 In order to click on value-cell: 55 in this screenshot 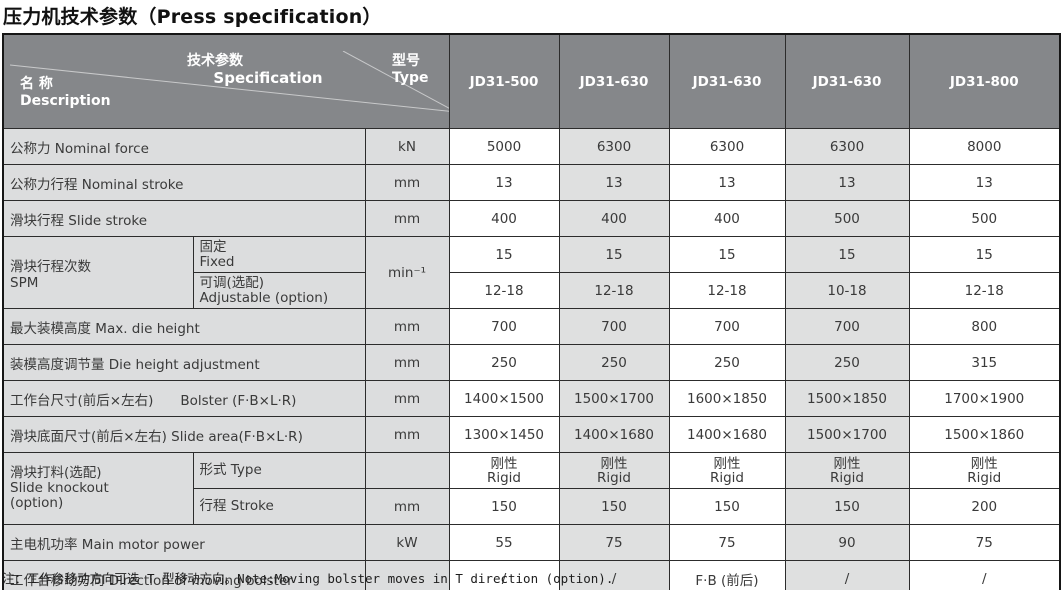, I will do `click(504, 542)`.